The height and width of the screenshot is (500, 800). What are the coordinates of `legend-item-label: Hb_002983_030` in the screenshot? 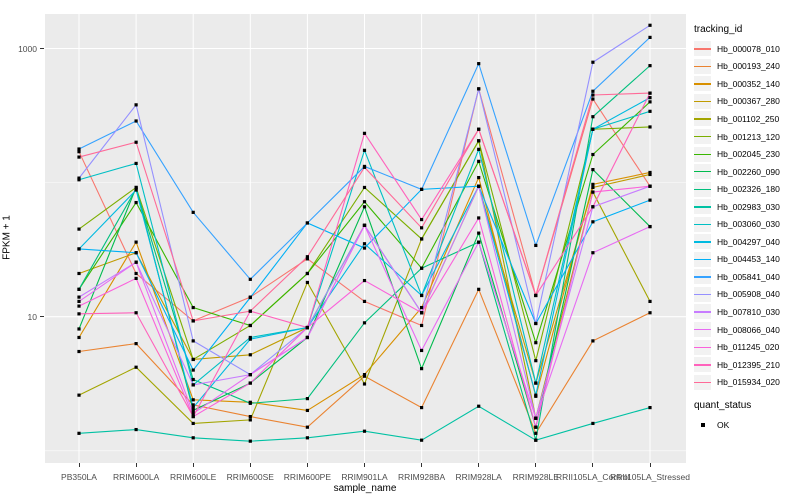 It's located at (748, 206).